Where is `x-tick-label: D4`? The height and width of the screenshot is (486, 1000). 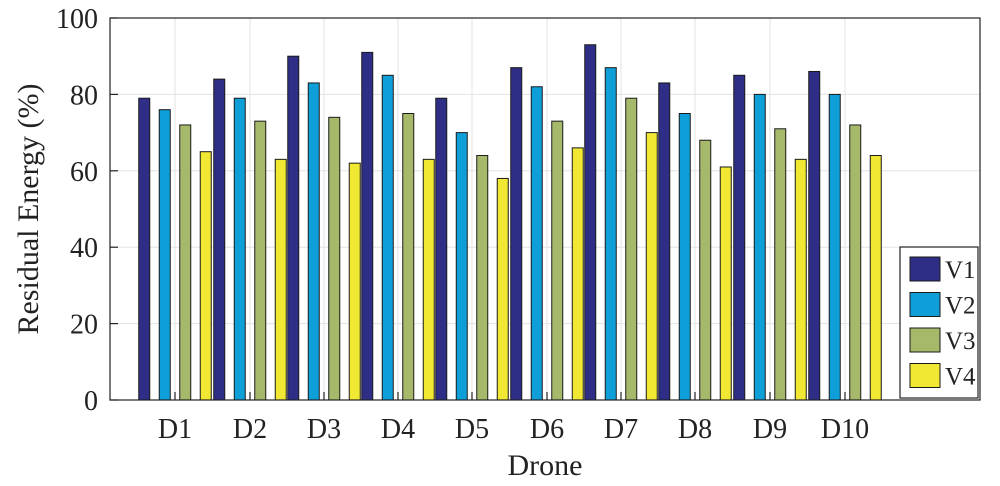 x-tick-label: D4 is located at coordinates (398, 429).